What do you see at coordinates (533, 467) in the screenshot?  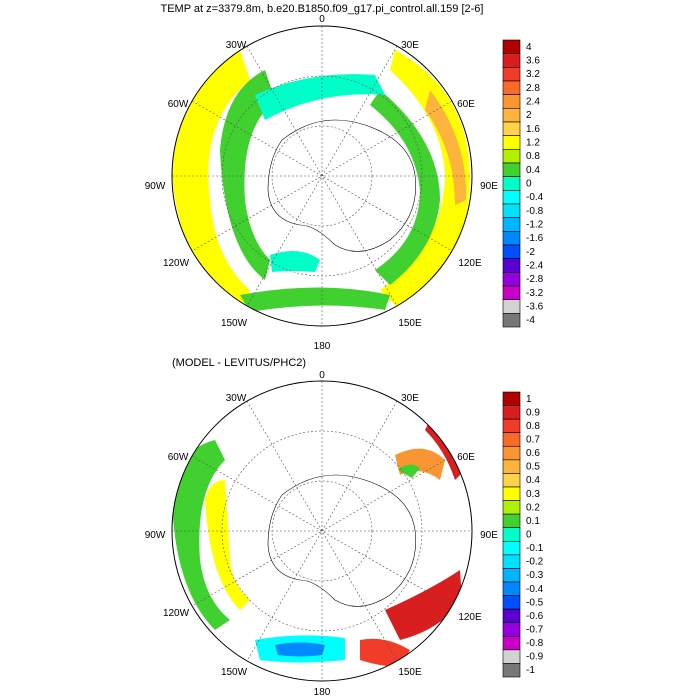 I see `colorbar-tick-label: 0.5` at bounding box center [533, 467].